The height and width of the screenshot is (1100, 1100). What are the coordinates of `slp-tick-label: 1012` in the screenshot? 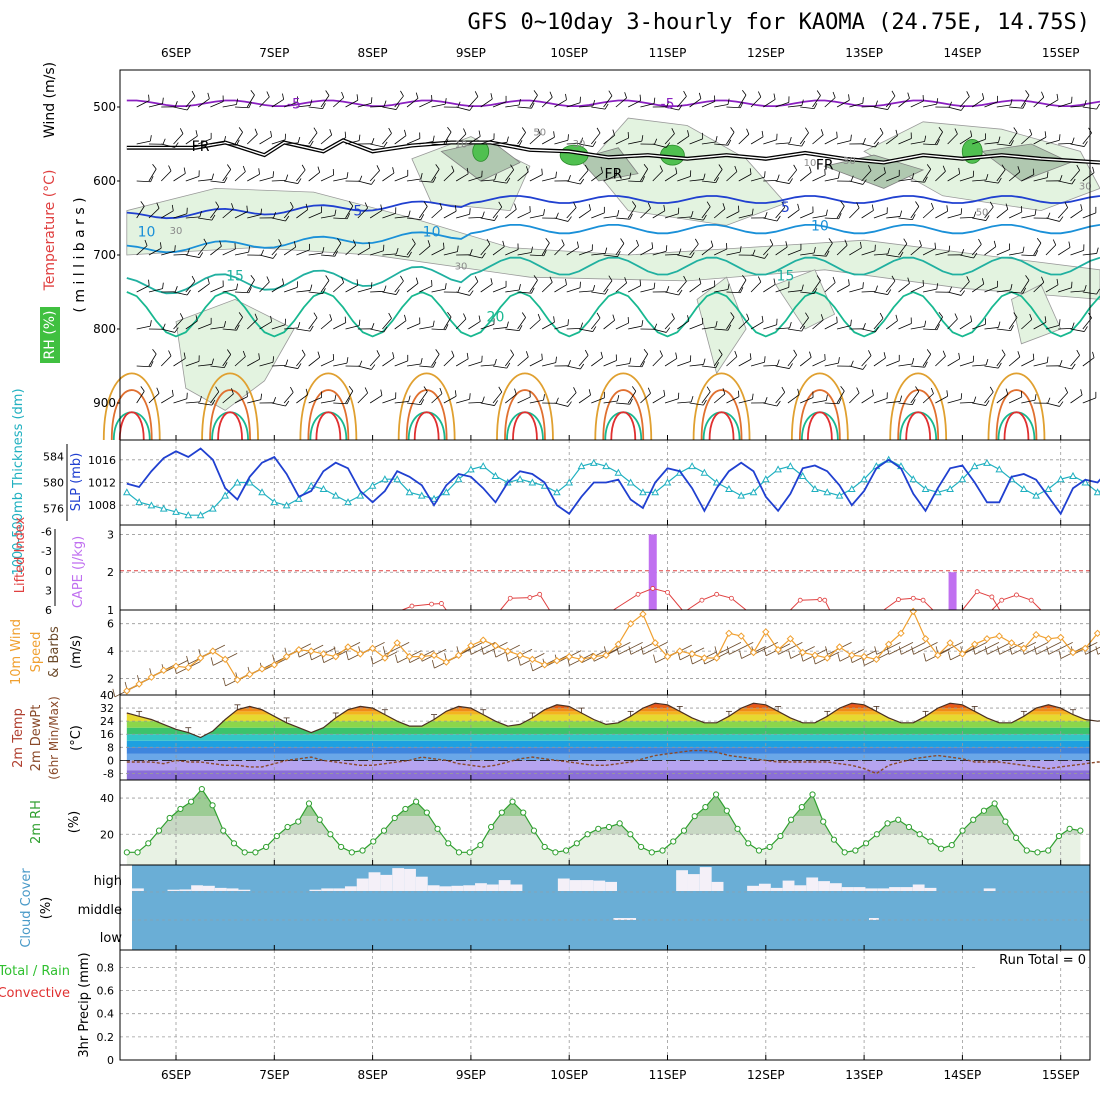 It's located at (102, 483).